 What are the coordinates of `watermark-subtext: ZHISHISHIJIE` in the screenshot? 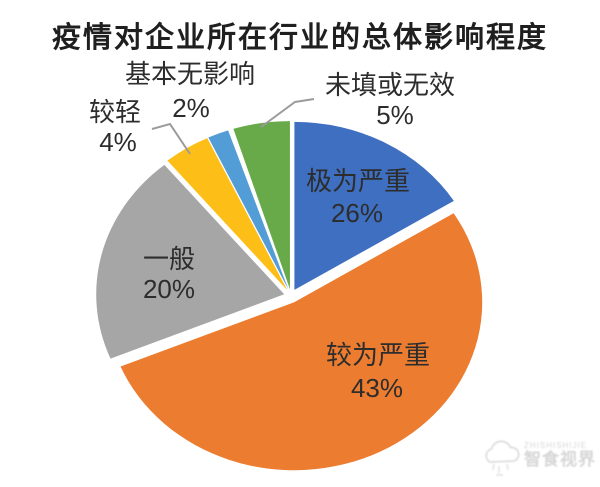 It's located at (556, 446).